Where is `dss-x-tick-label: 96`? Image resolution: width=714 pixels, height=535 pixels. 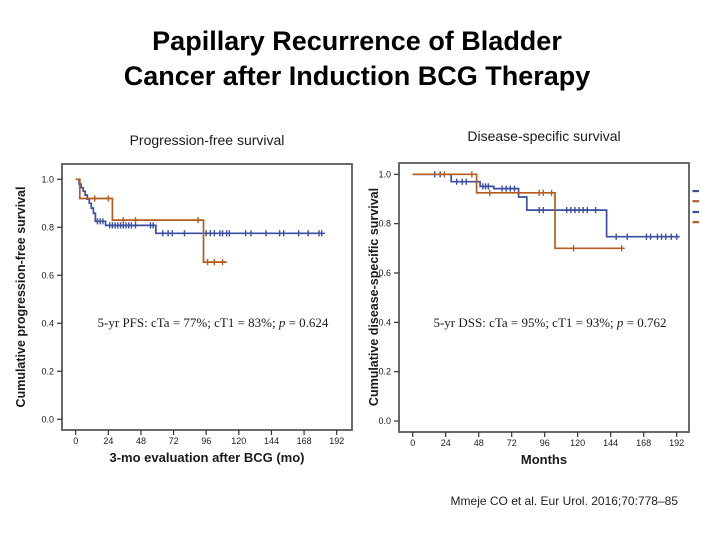 dss-x-tick-label: 96 is located at coordinates (545, 443).